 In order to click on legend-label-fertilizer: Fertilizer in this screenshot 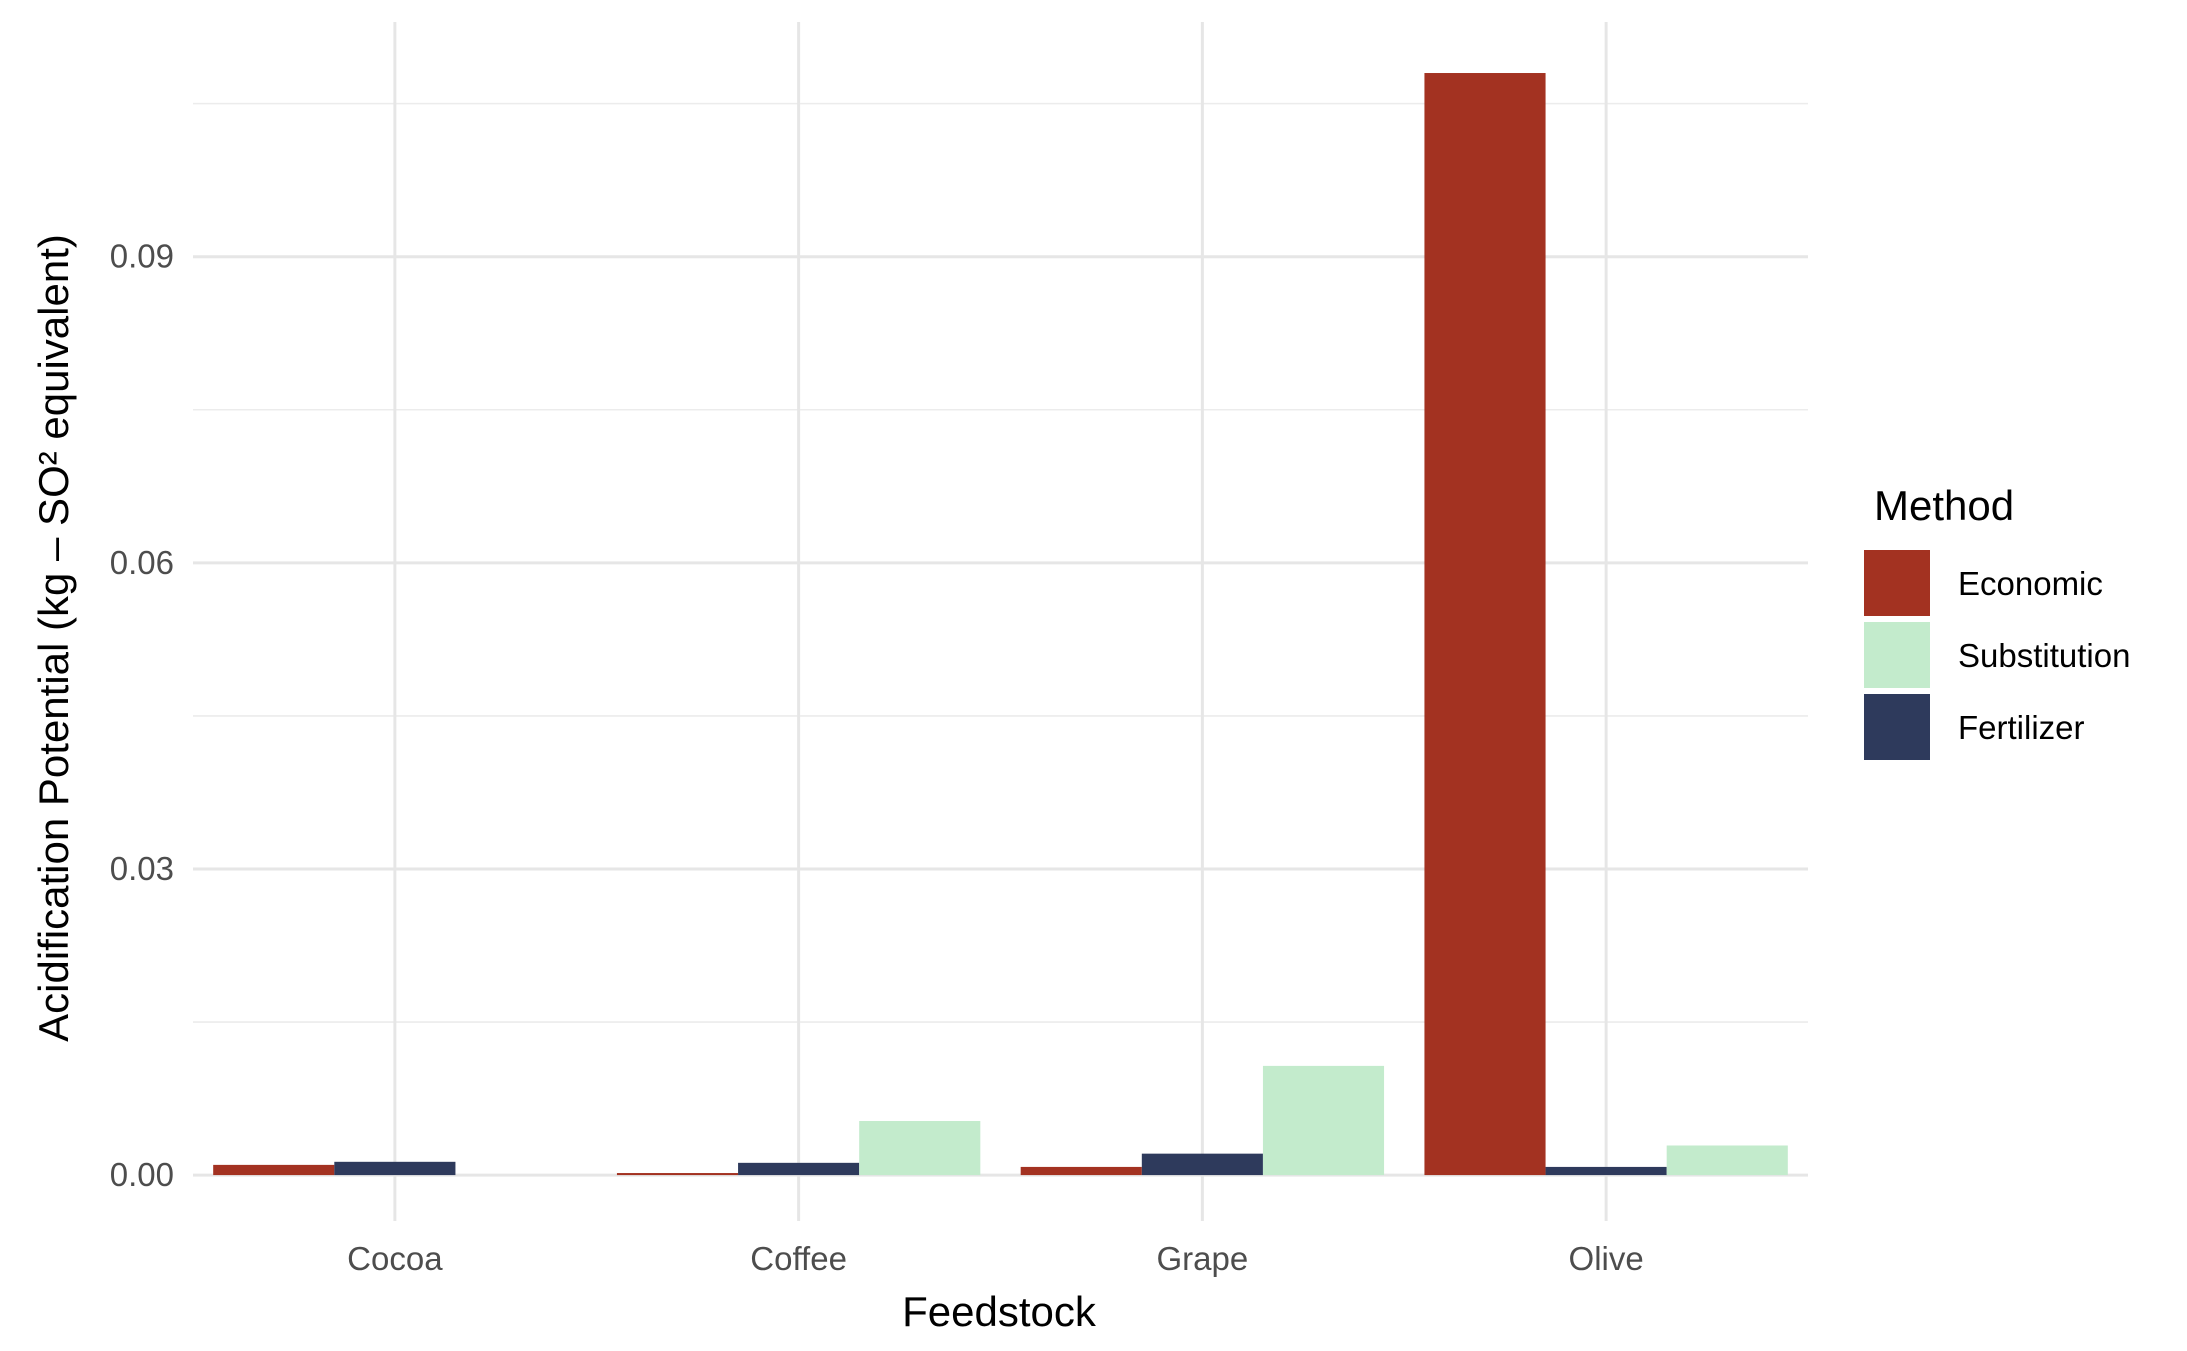, I will do `click(2021, 727)`.